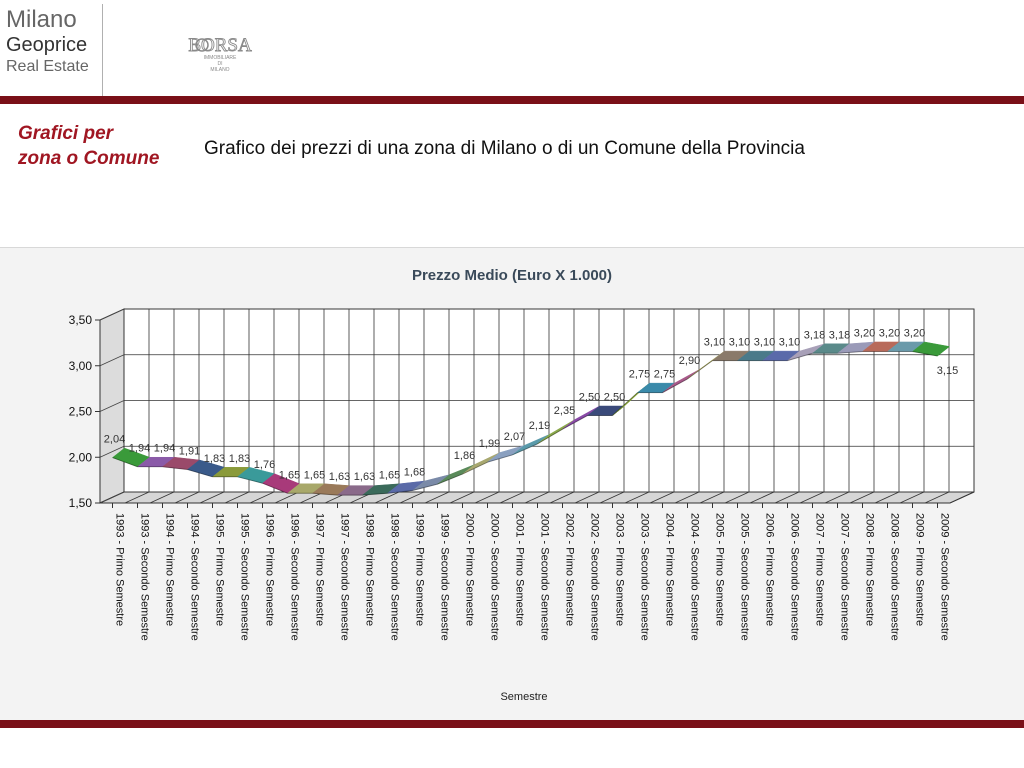  I want to click on borsa-immobiliare-logo: BORSA IMMOBILIARE DI MILANO, so click(220, 54).